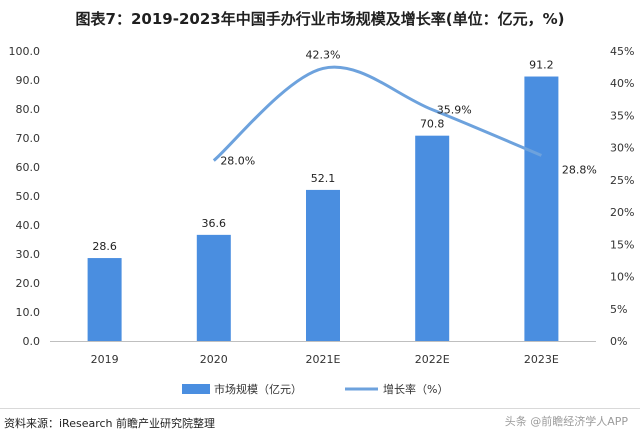  I want to click on footer-divider, so click(320, 408).